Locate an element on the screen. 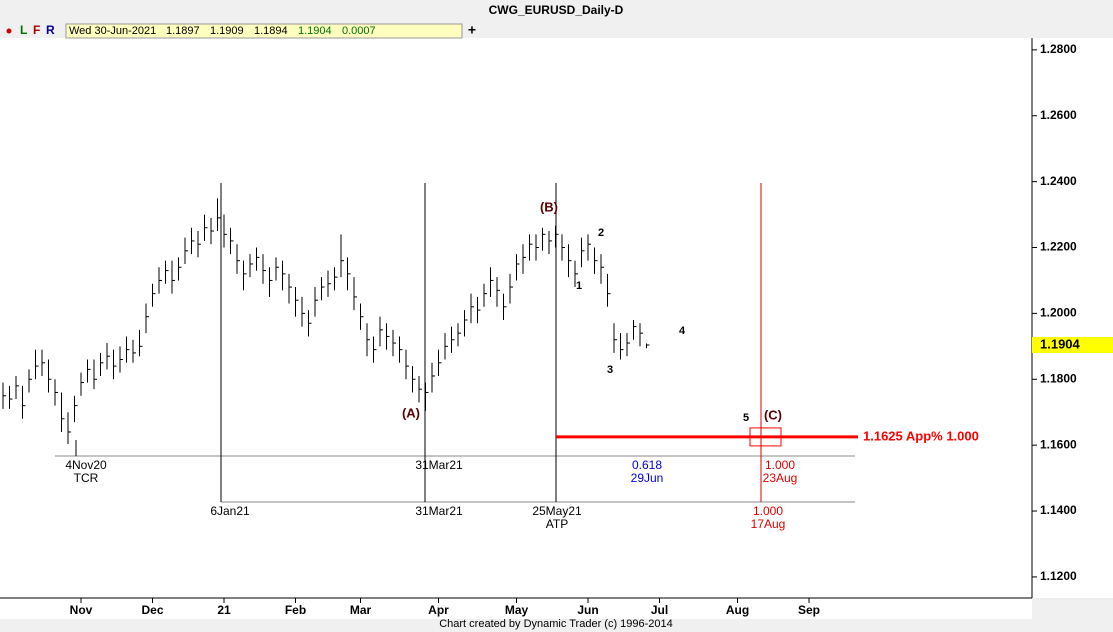  wave-label: 1 is located at coordinates (579, 286).